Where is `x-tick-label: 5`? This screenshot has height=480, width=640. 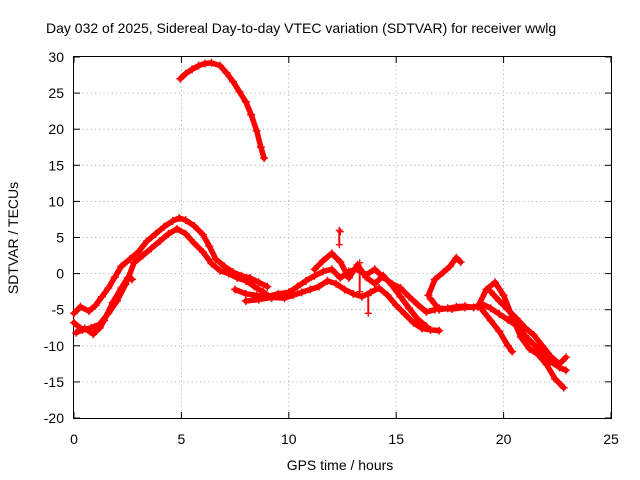 x-tick-label: 5 is located at coordinates (182, 439).